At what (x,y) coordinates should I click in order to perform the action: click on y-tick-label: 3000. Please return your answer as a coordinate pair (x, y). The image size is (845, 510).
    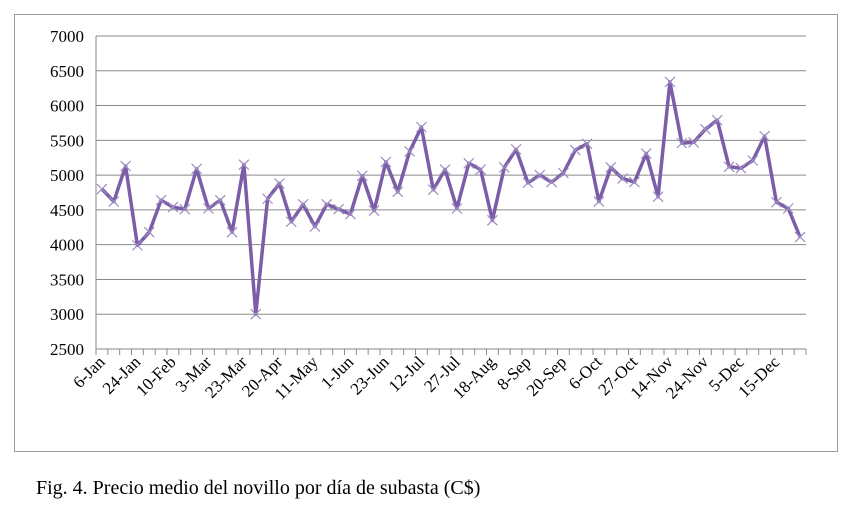
    Looking at the image, I should click on (67, 314).